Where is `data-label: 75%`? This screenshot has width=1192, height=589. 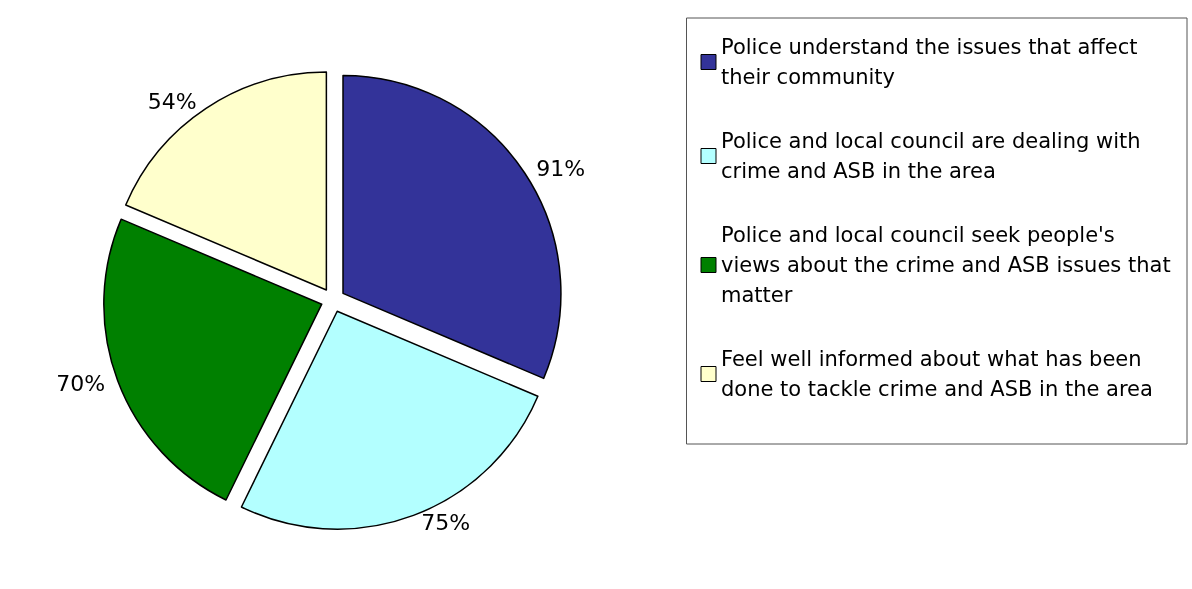
data-label: 75% is located at coordinates (446, 523).